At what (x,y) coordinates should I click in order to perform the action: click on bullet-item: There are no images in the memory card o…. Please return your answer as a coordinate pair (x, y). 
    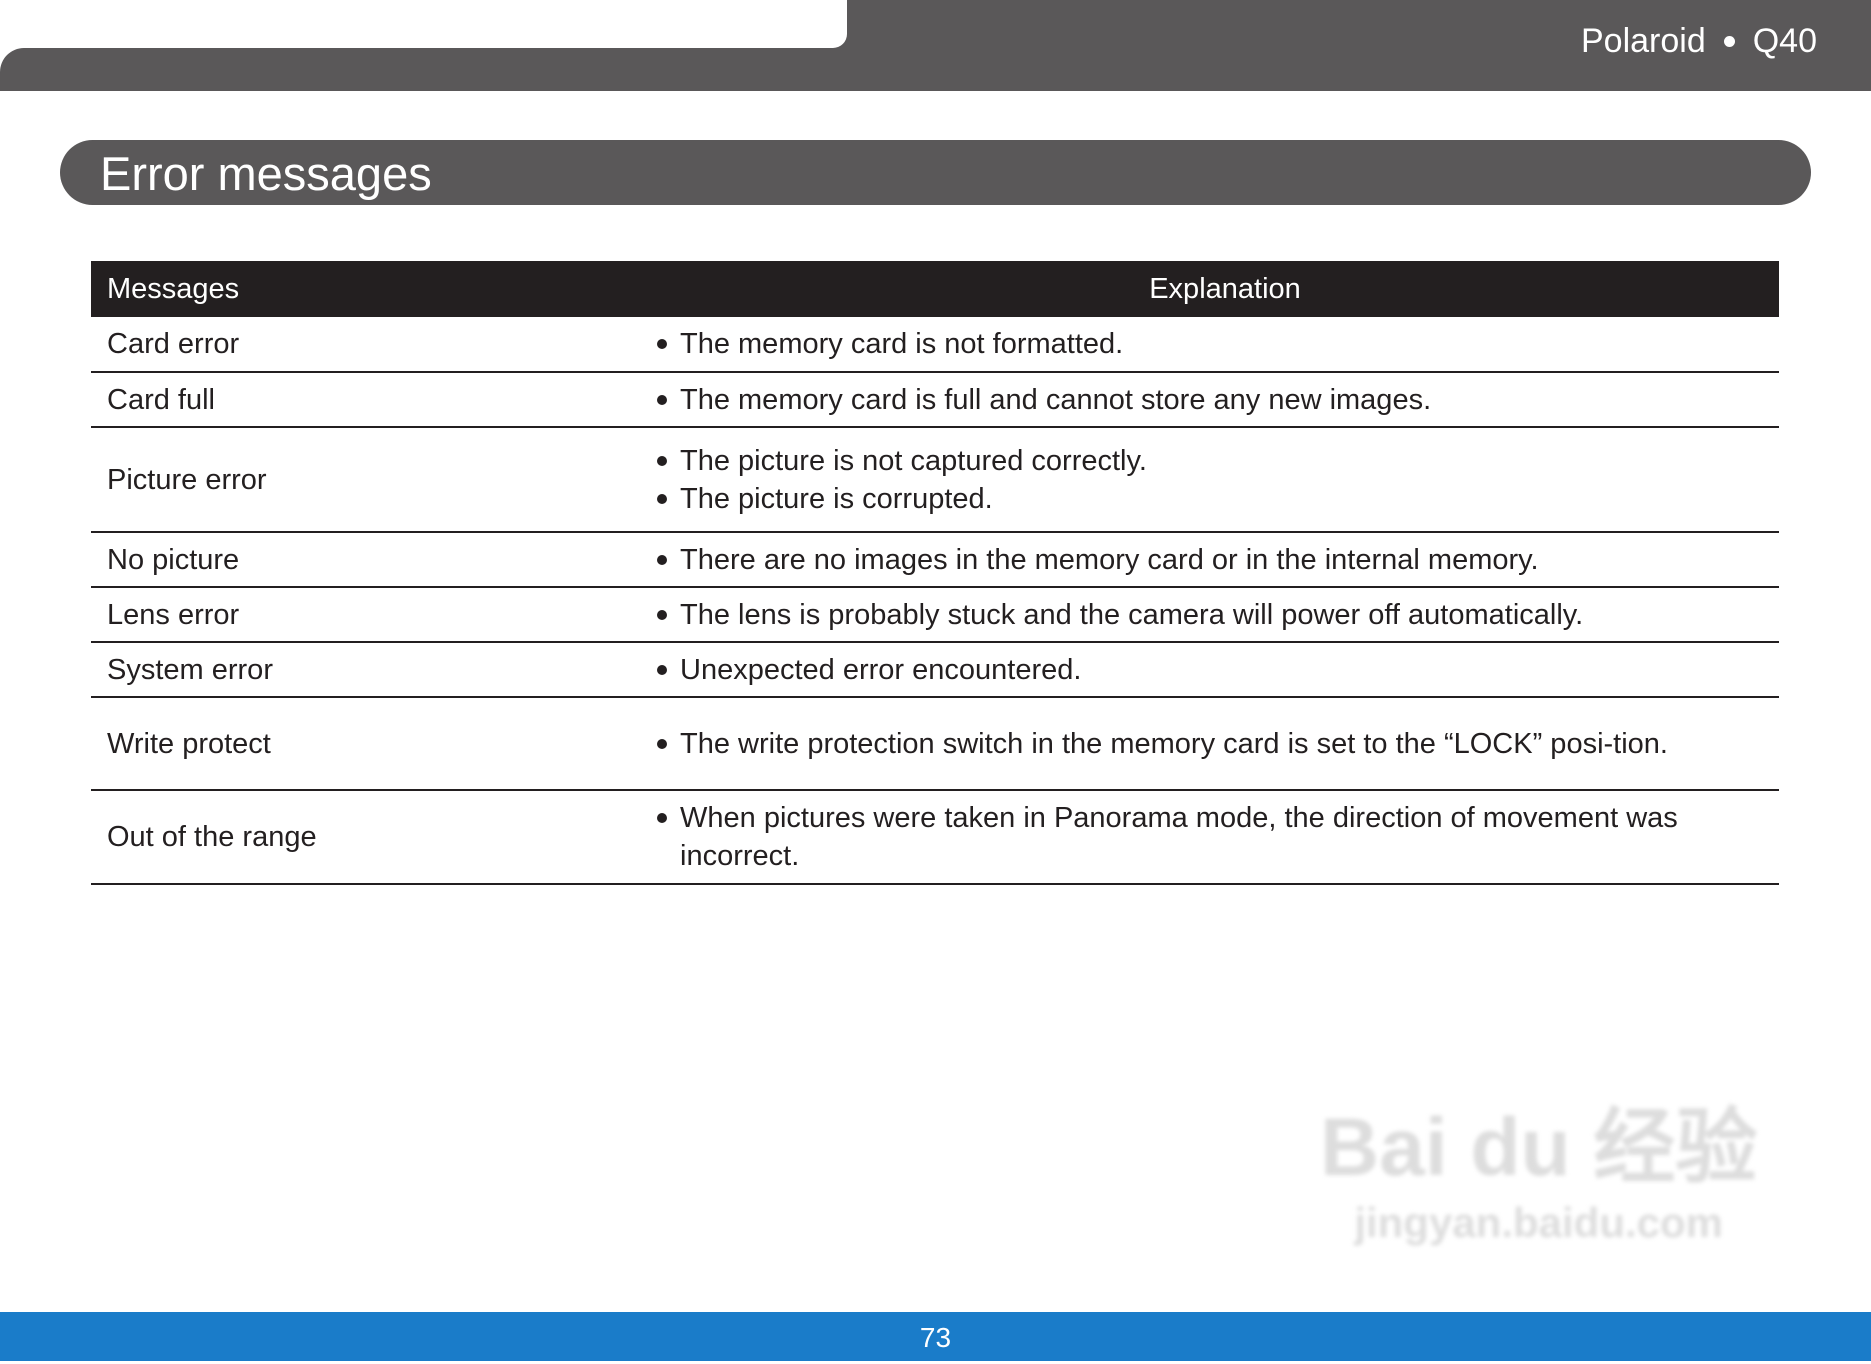
    Looking at the image, I should click on (1202, 560).